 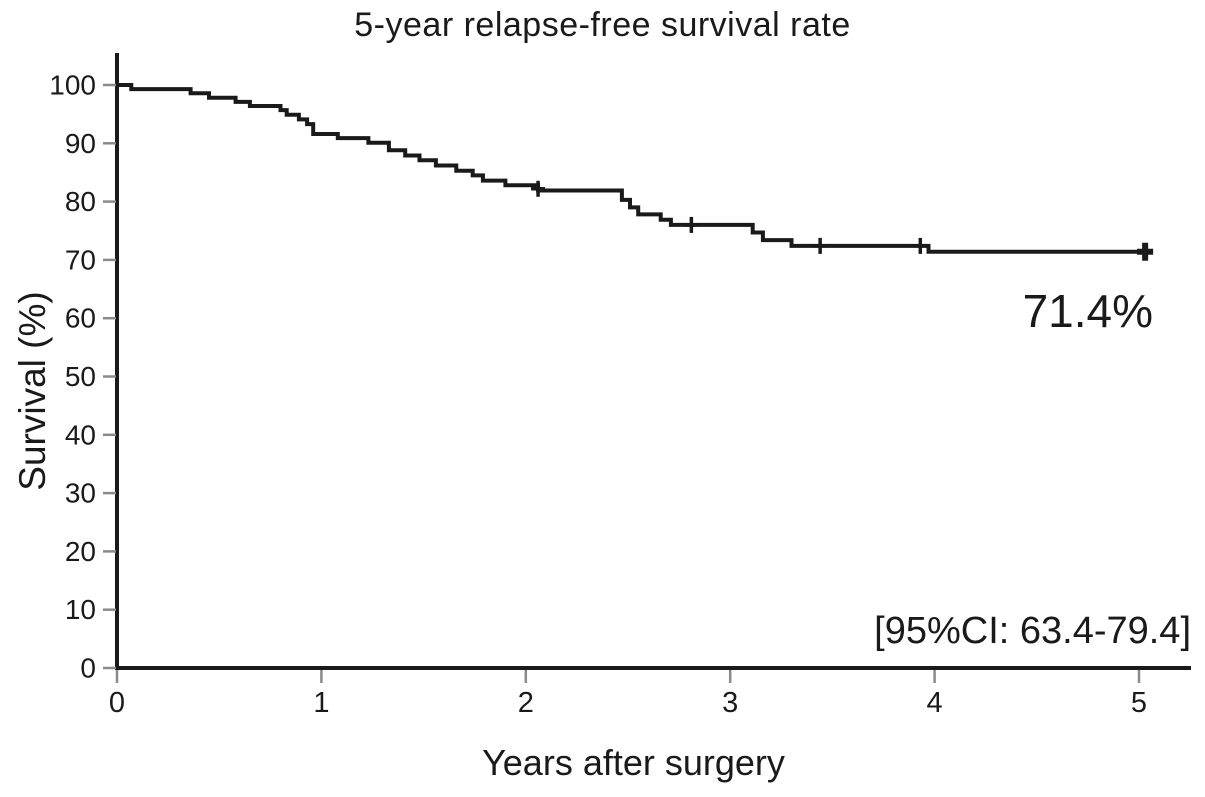 I want to click on x-tick-label: 2, so click(x=526, y=703).